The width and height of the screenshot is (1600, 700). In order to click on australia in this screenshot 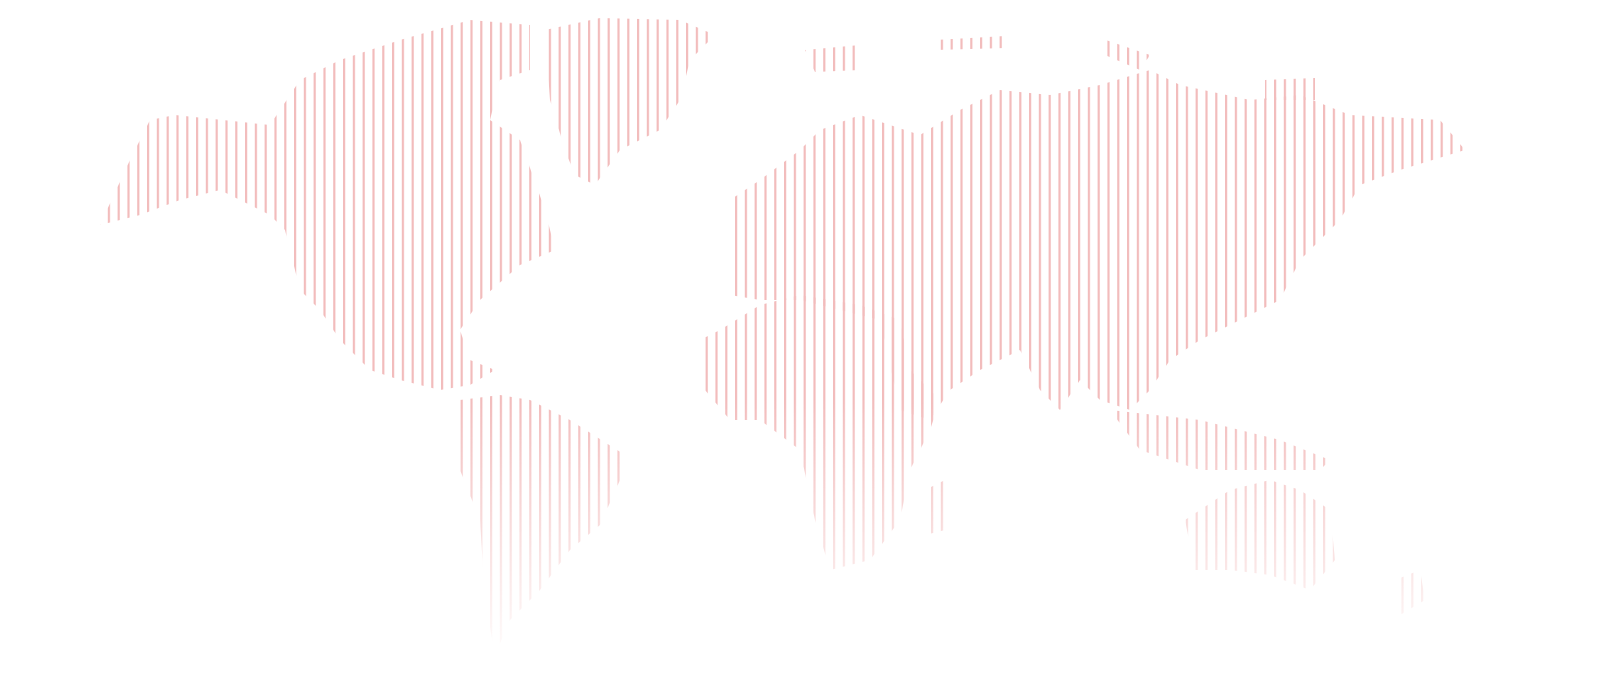, I will do `click(1260, 535)`.